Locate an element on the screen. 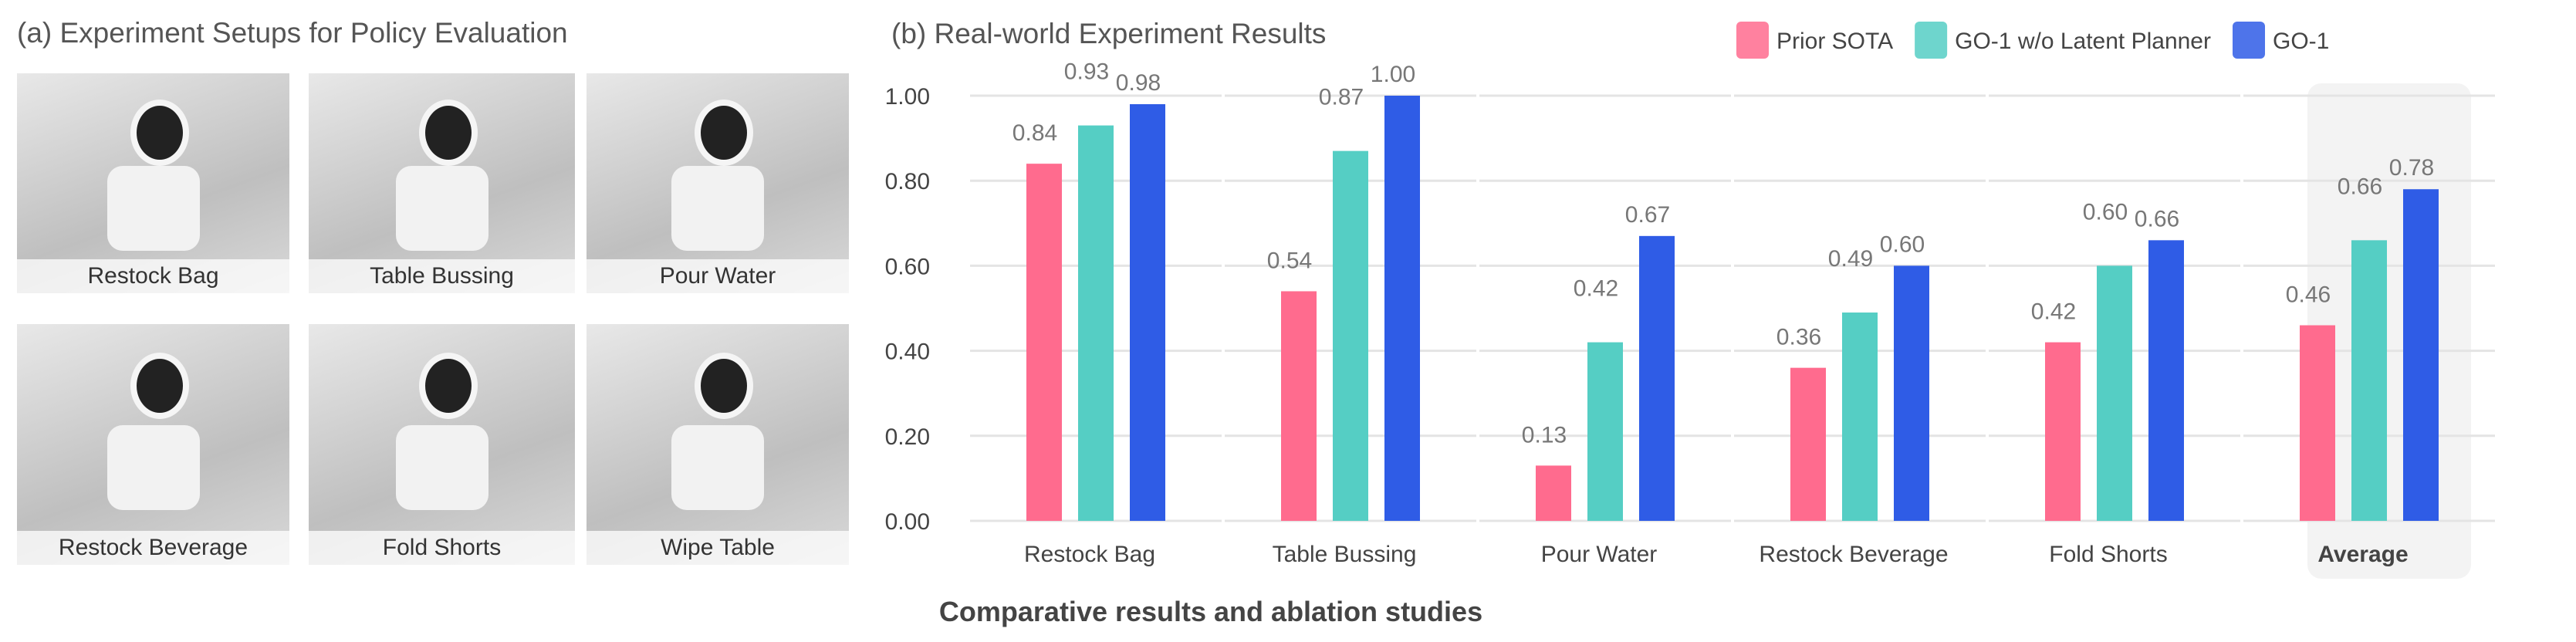  x-tick-label: Restock Beverage is located at coordinates (1853, 554).